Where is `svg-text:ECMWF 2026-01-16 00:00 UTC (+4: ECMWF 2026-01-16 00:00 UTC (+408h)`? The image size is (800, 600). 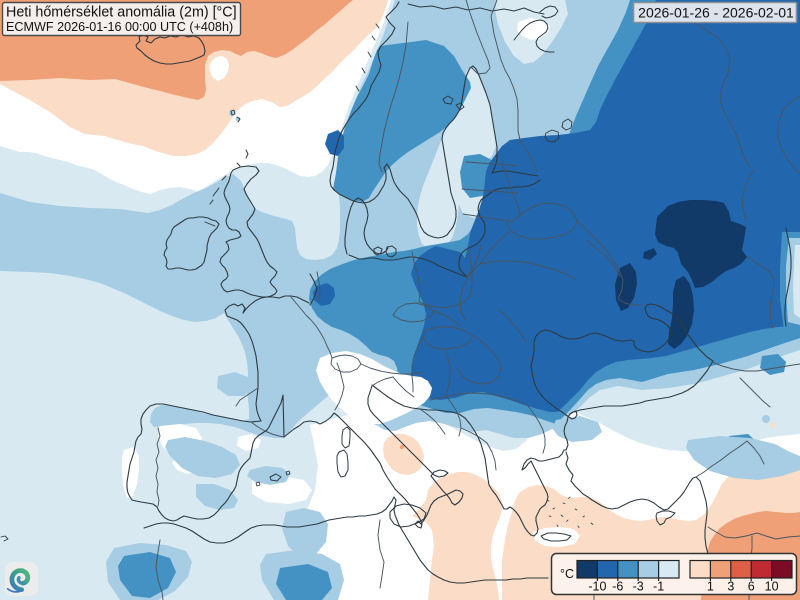
svg-text:ECMWF 2026-01-16 00:00 UTC (+4: ECMWF 2026-01-16 00:00 UTC (+408h) is located at coordinates (119, 27).